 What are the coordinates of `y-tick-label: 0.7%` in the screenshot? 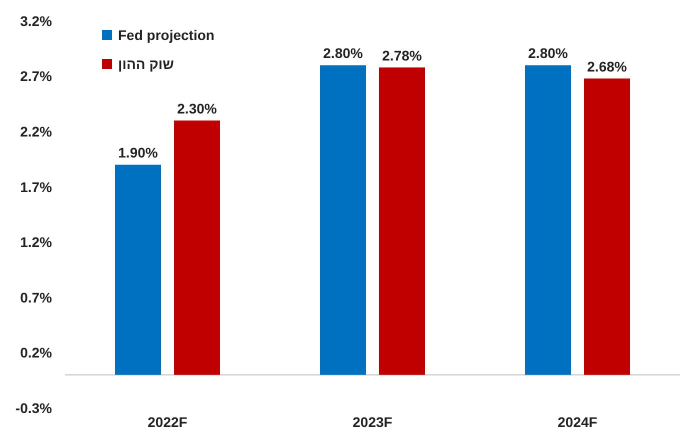 It's located at (36, 297).